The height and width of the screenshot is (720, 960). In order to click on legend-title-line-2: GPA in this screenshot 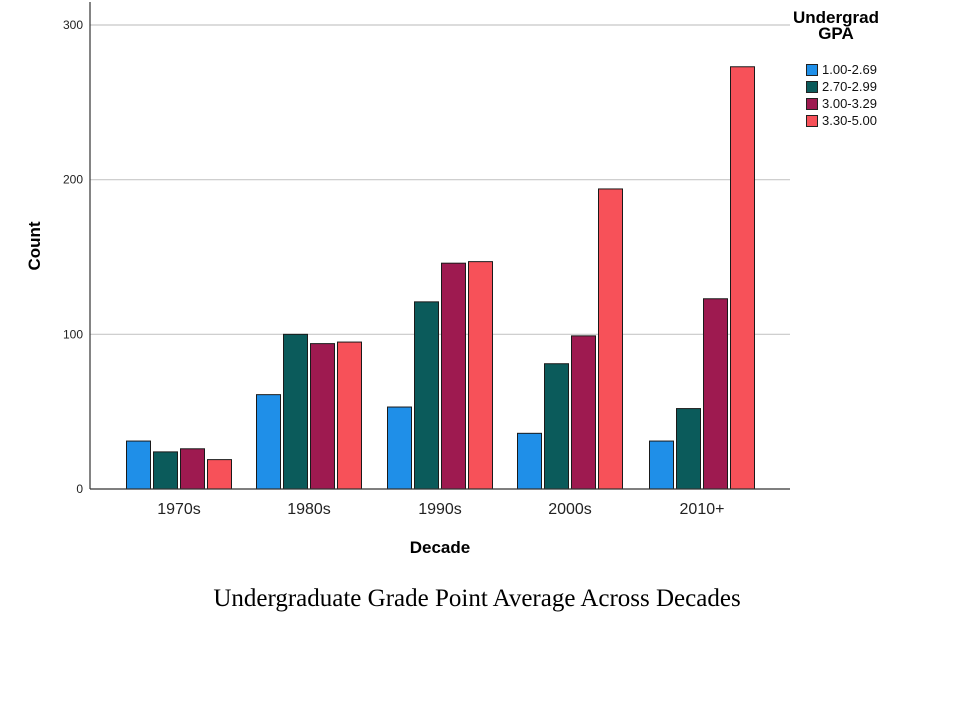, I will do `click(836, 33)`.